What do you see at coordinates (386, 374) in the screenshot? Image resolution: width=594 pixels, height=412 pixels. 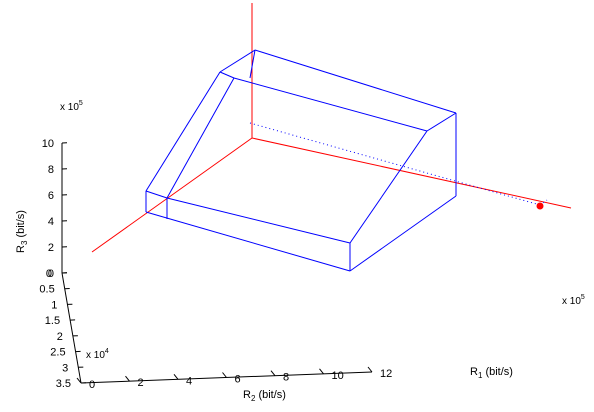 I see `r1-tick-label: 12` at bounding box center [386, 374].